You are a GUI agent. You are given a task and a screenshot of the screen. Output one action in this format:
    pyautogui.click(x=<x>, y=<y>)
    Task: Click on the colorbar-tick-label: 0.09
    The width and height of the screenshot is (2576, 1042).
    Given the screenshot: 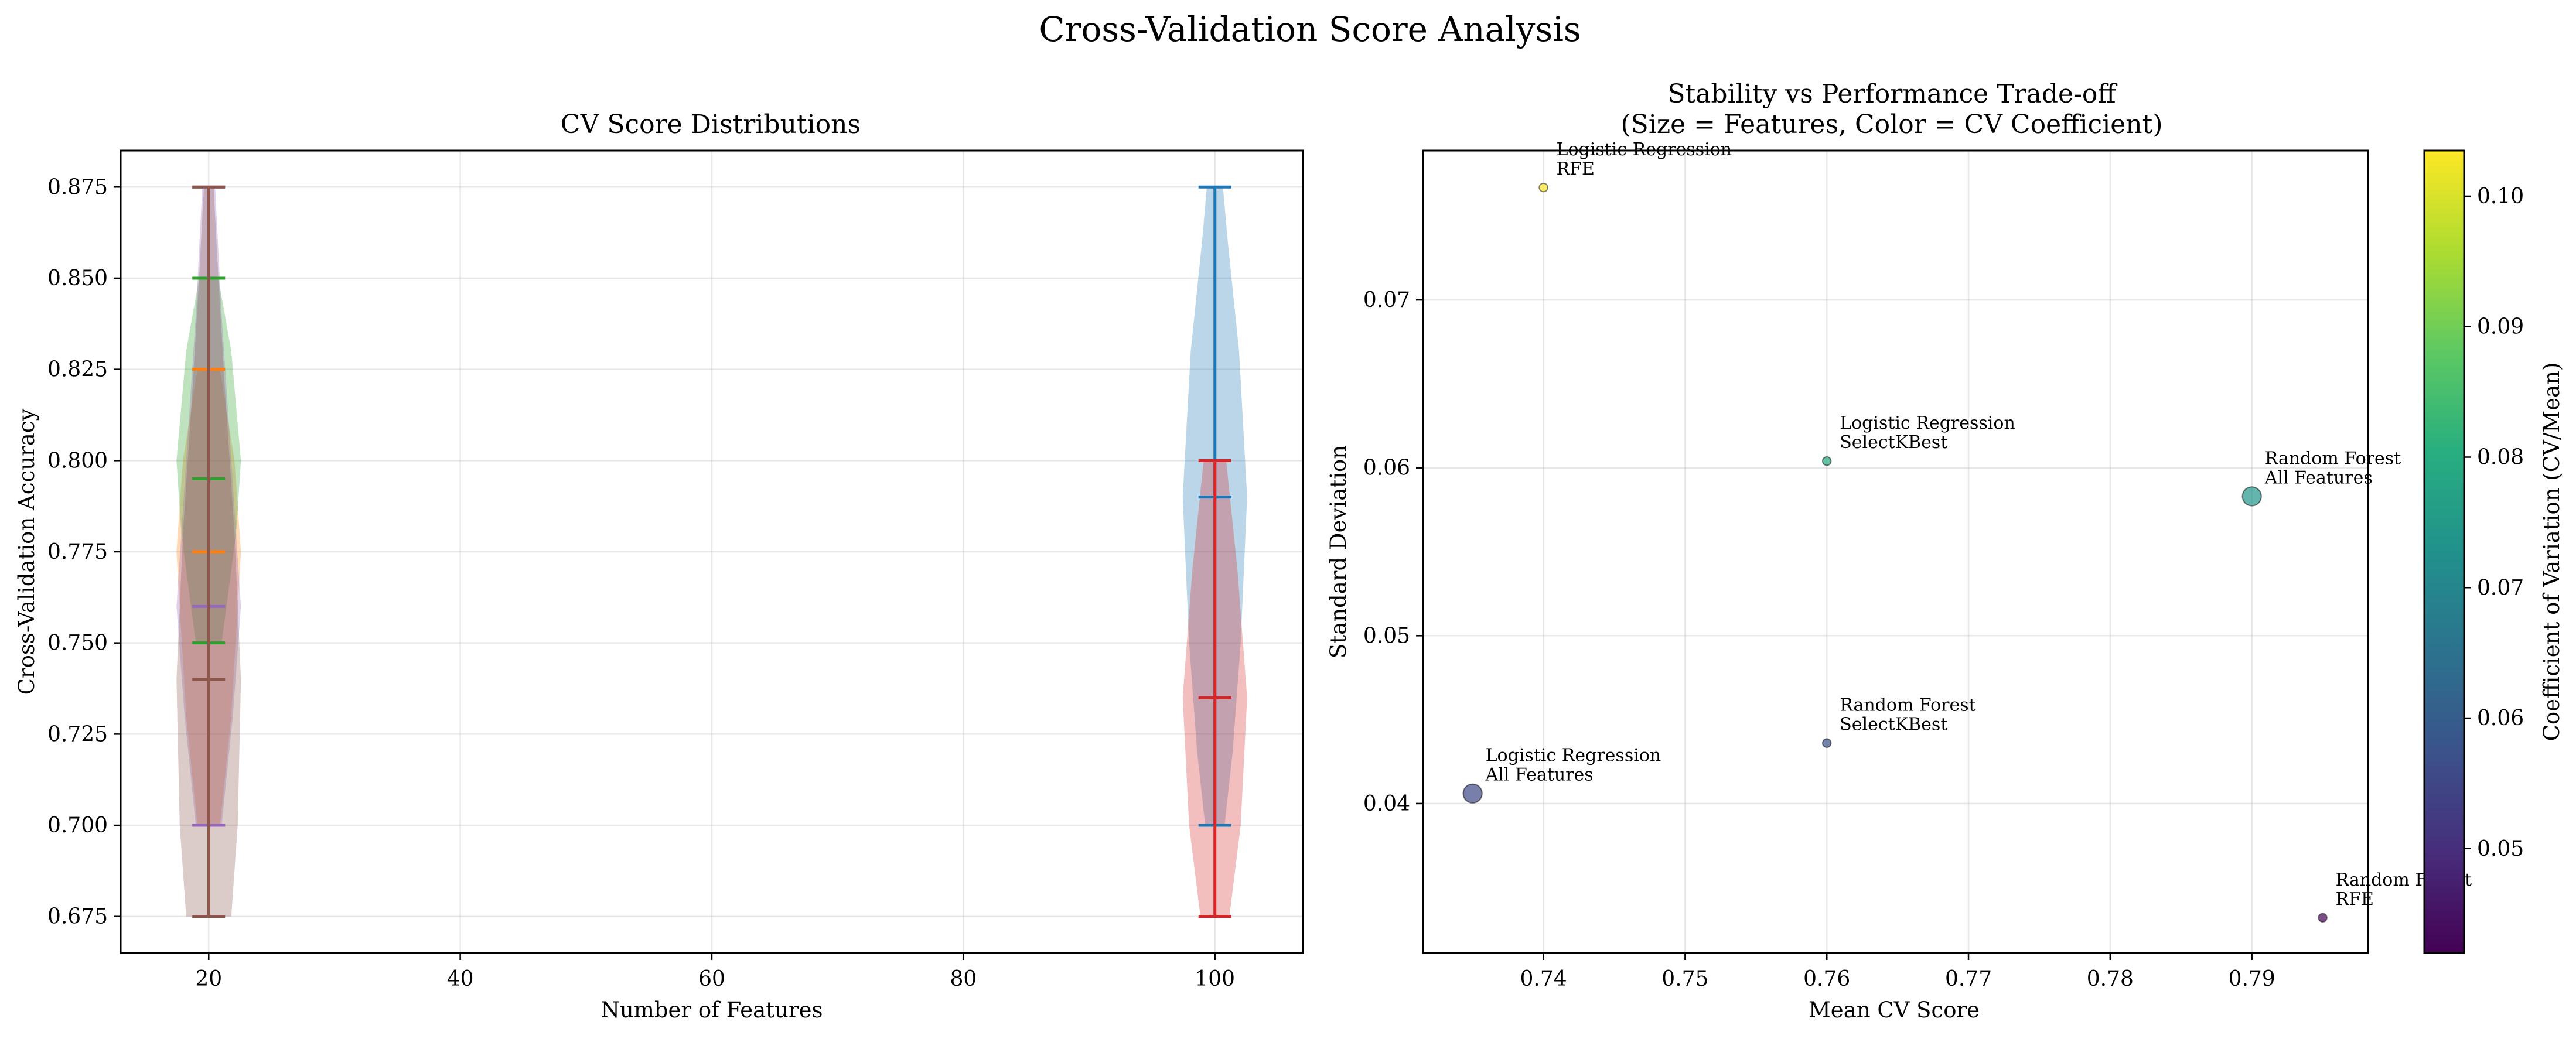 What is the action you would take?
    pyautogui.click(x=2500, y=327)
    